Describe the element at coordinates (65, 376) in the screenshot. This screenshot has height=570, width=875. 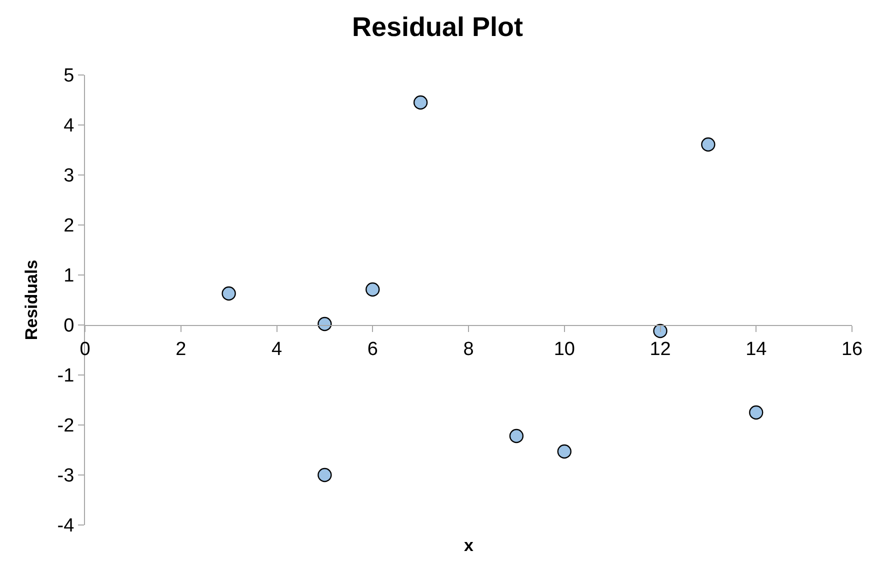
I see `y-tick-label: -1` at that location.